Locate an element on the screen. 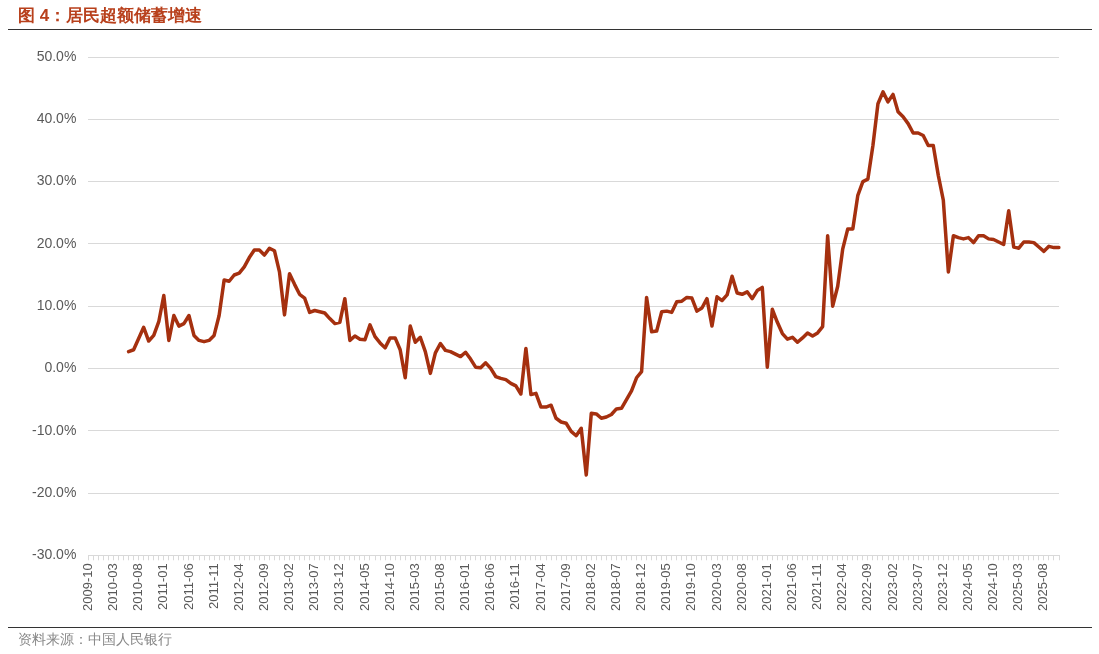  x-tick-label: 2020-03 is located at coordinates (716, 587).